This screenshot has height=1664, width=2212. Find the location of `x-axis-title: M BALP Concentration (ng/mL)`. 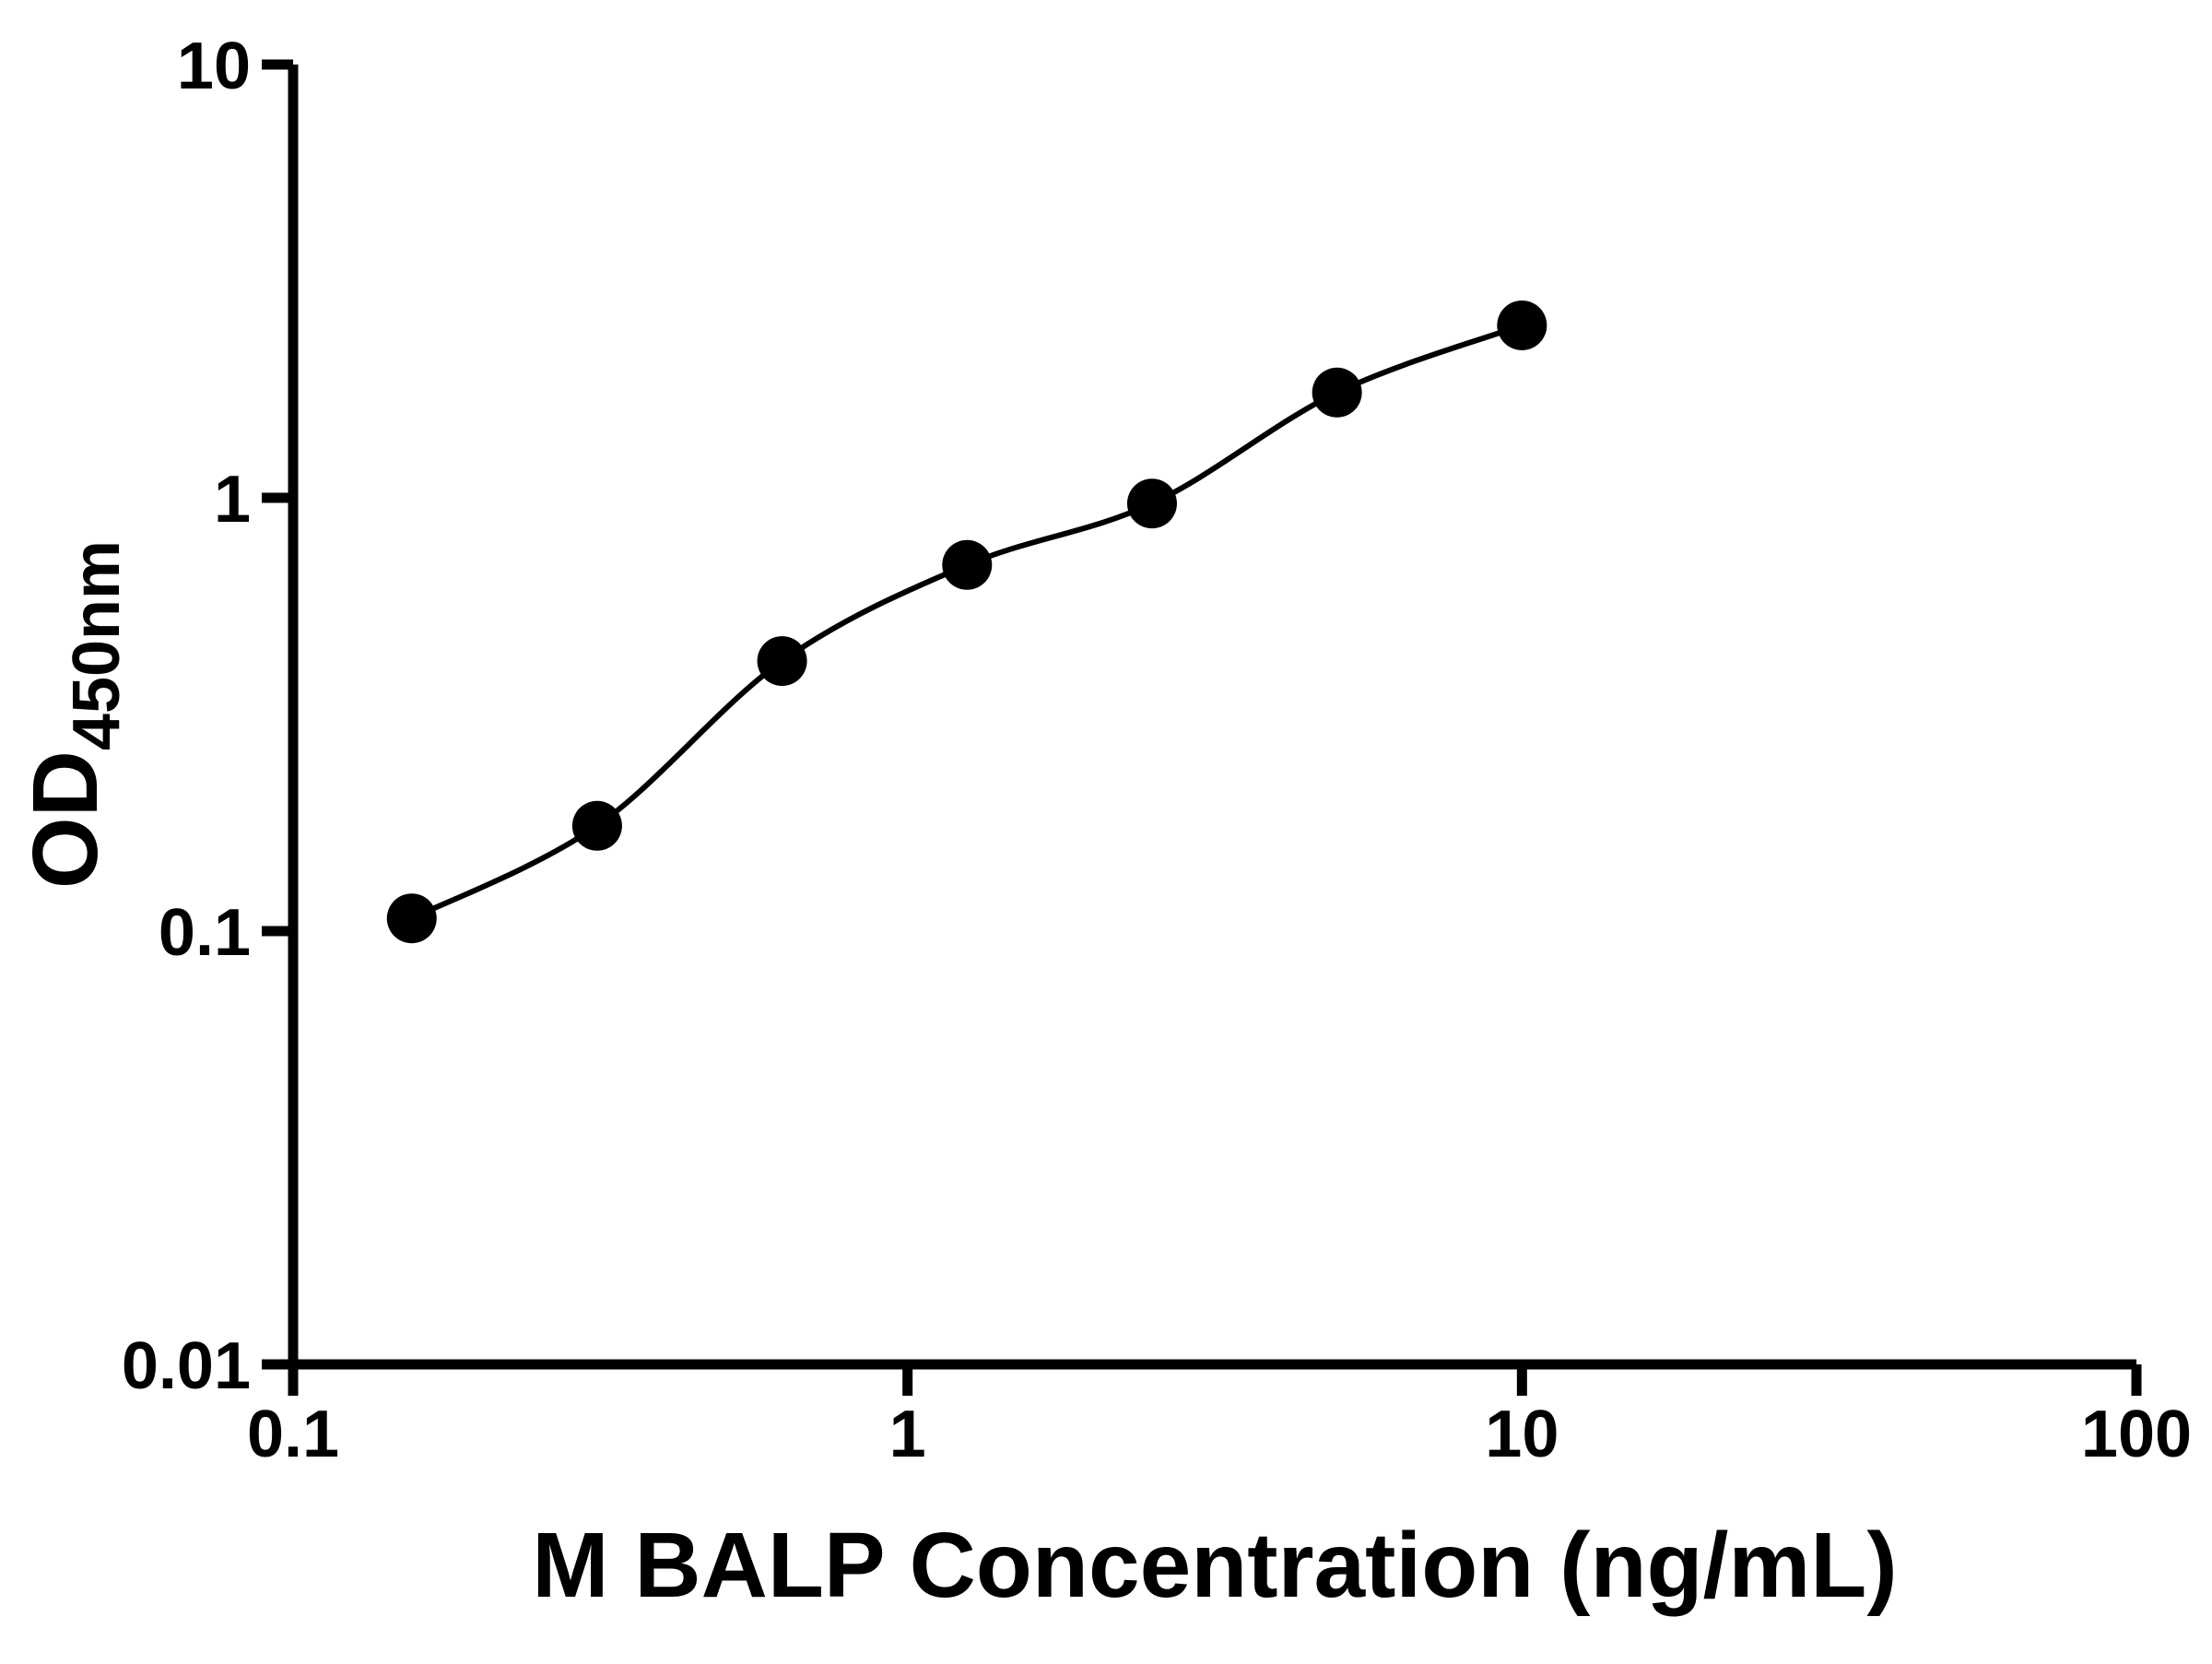

x-axis-title: M BALP Concentration (ng/mL) is located at coordinates (1214, 1565).